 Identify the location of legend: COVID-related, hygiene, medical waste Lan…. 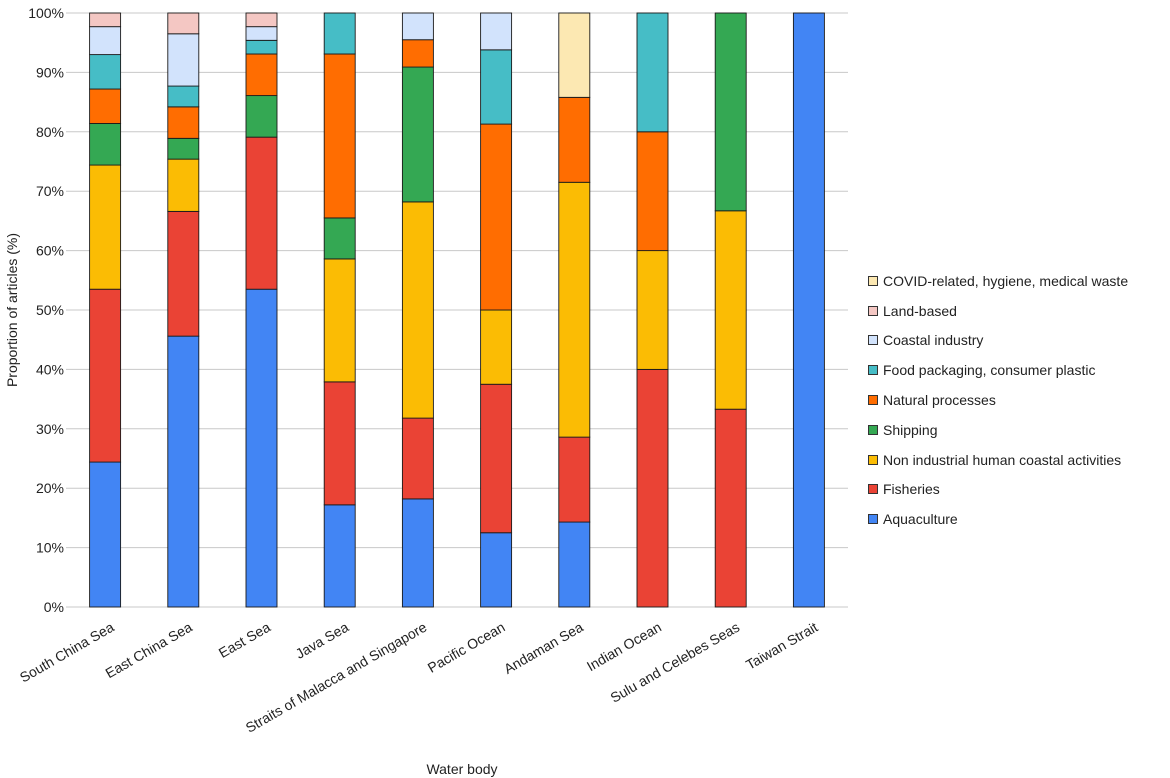
(998, 400).